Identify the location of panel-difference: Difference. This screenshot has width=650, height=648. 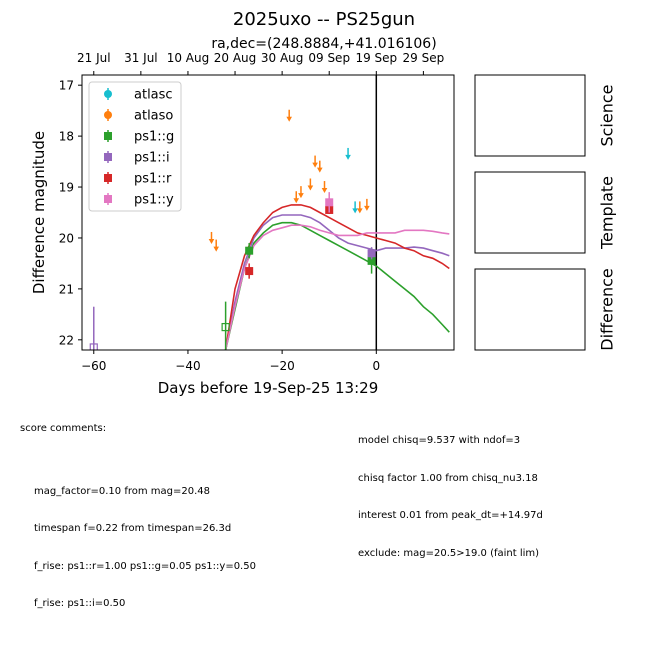
(545, 309).